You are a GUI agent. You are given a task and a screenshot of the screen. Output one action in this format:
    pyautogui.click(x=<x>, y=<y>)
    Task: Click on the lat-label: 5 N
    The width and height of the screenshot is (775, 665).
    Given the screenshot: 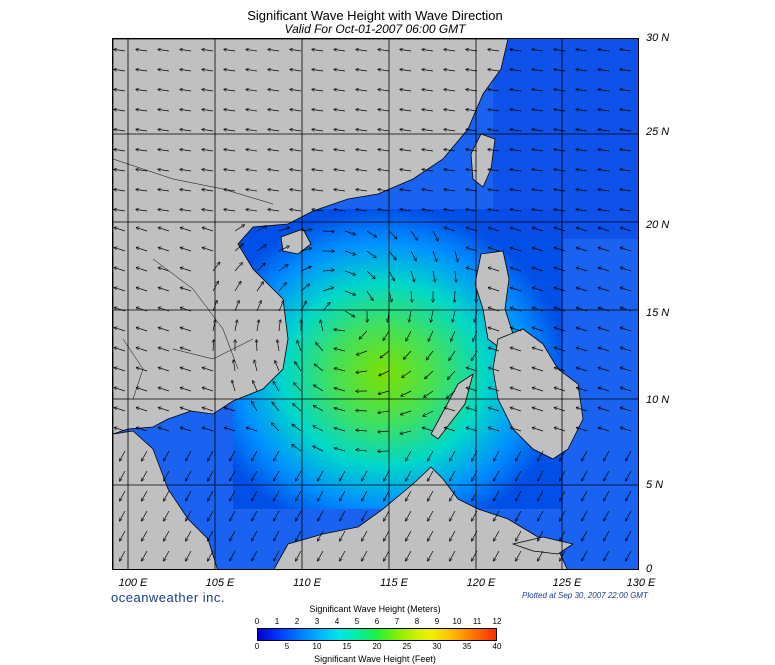 What is the action you would take?
    pyautogui.click(x=655, y=485)
    